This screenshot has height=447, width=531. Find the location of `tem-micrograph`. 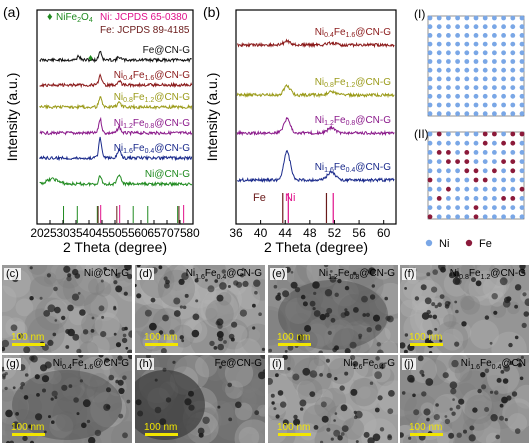

tem-micrograph is located at coordinates (333, 399).